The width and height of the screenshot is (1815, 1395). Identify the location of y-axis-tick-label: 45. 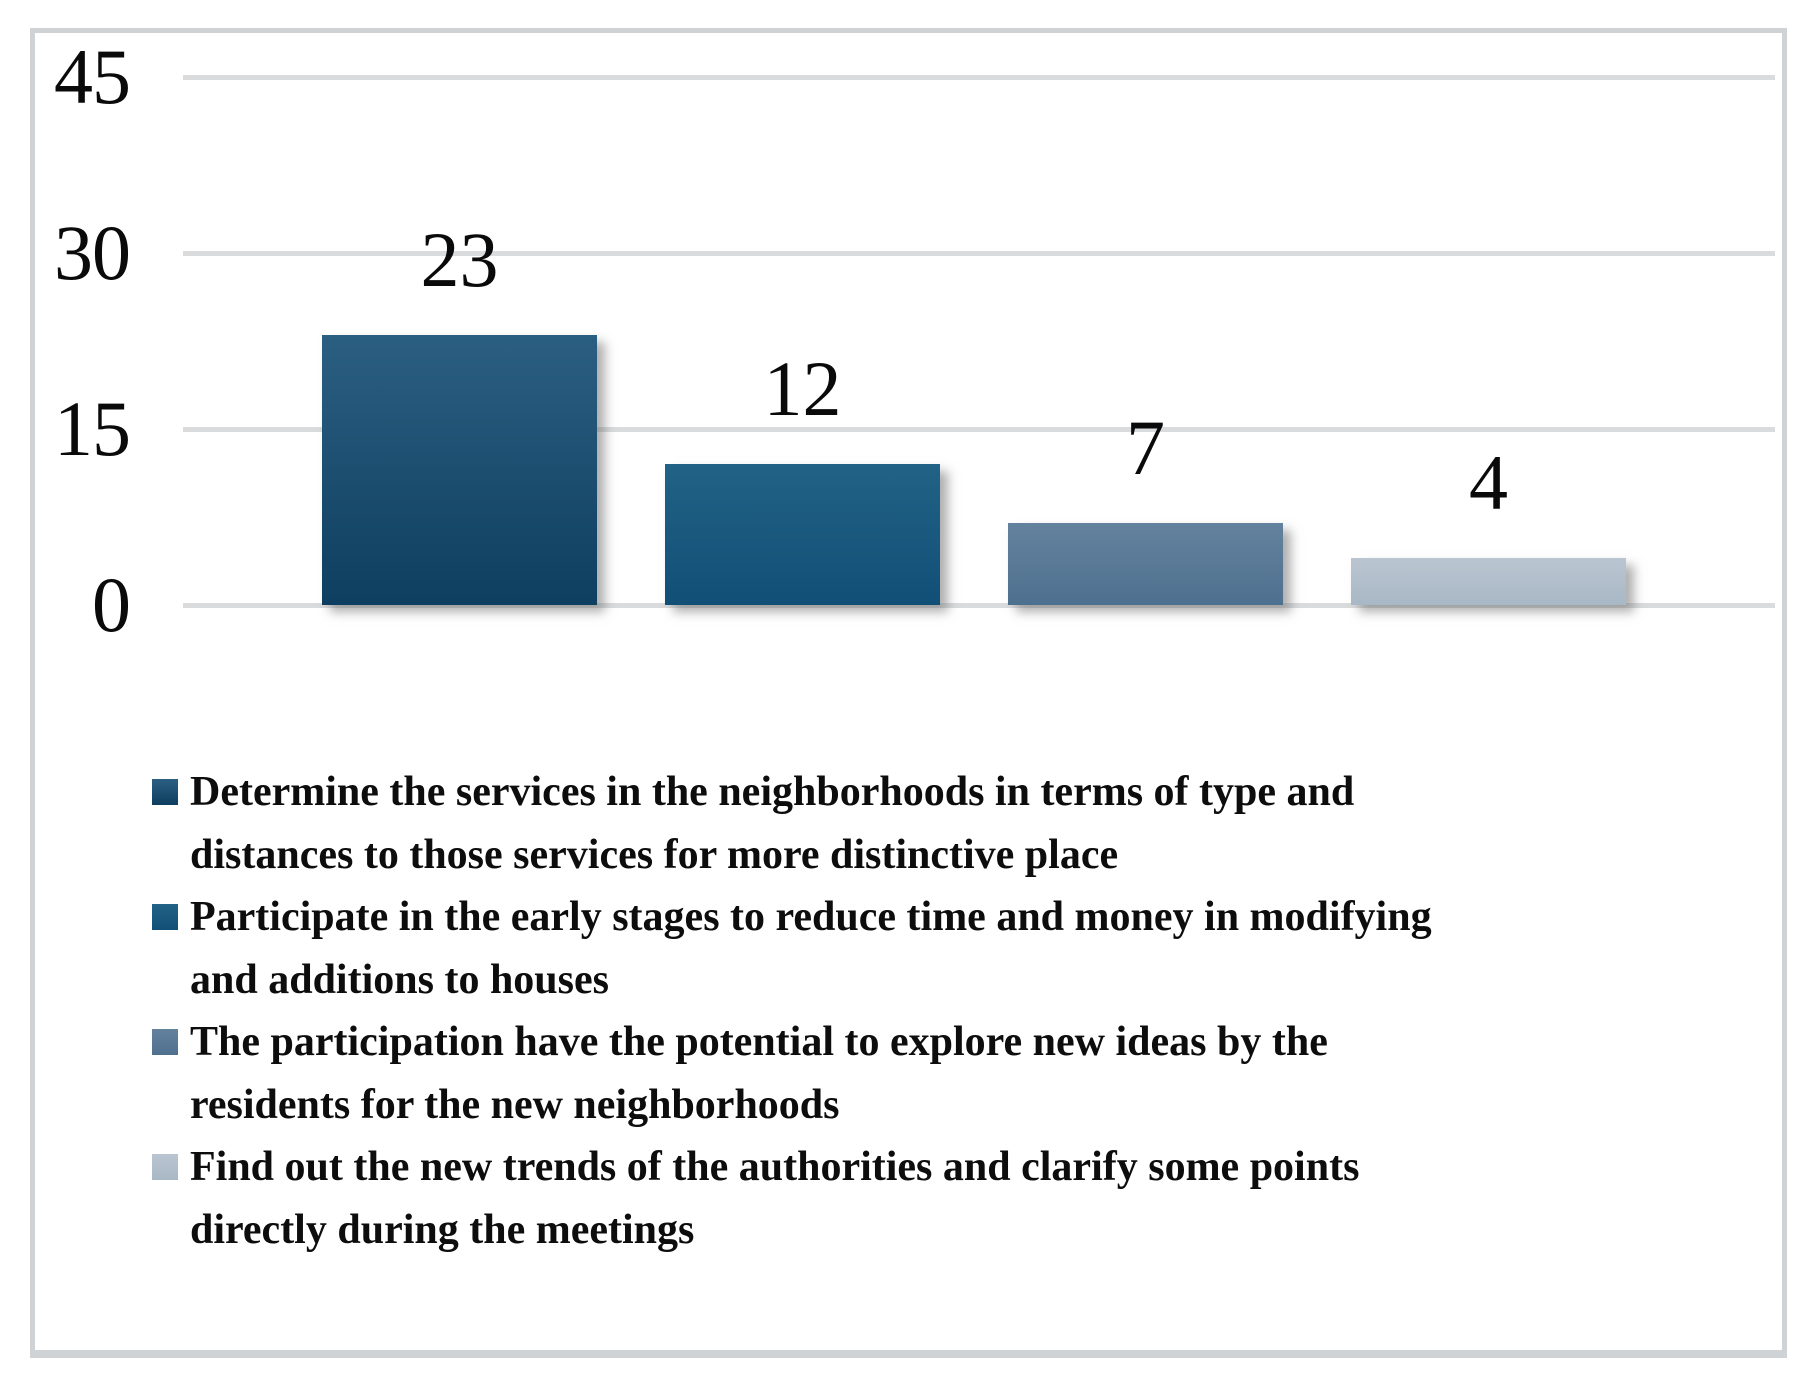
(92, 76).